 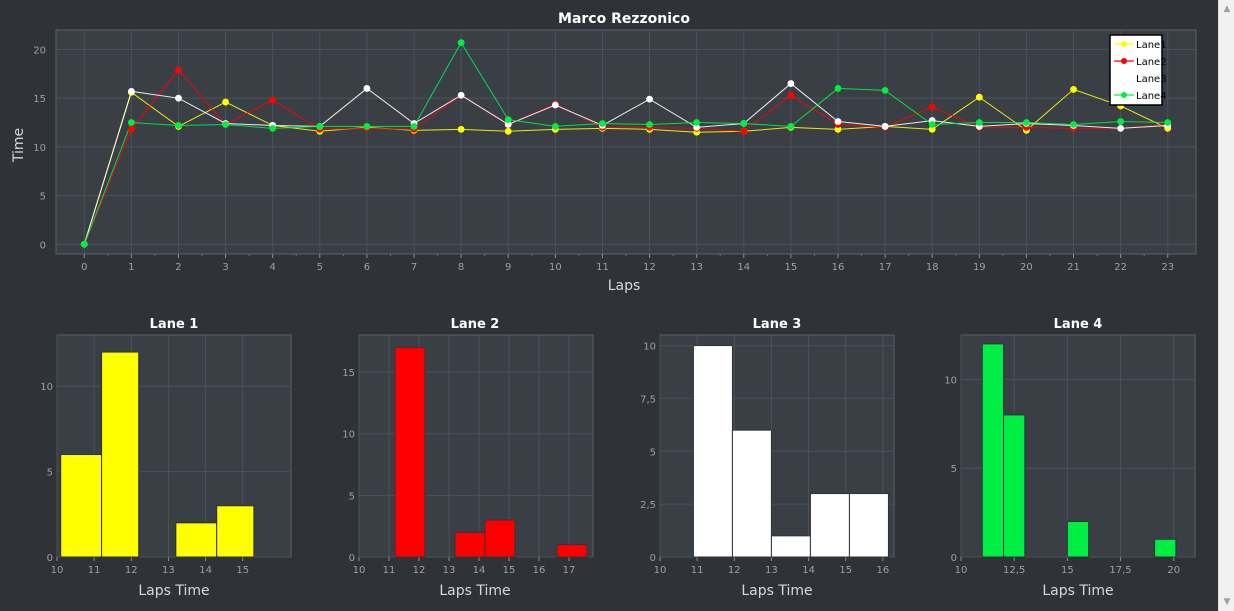 What do you see at coordinates (1136, 70) in the screenshot?
I see `chart-legend` at bounding box center [1136, 70].